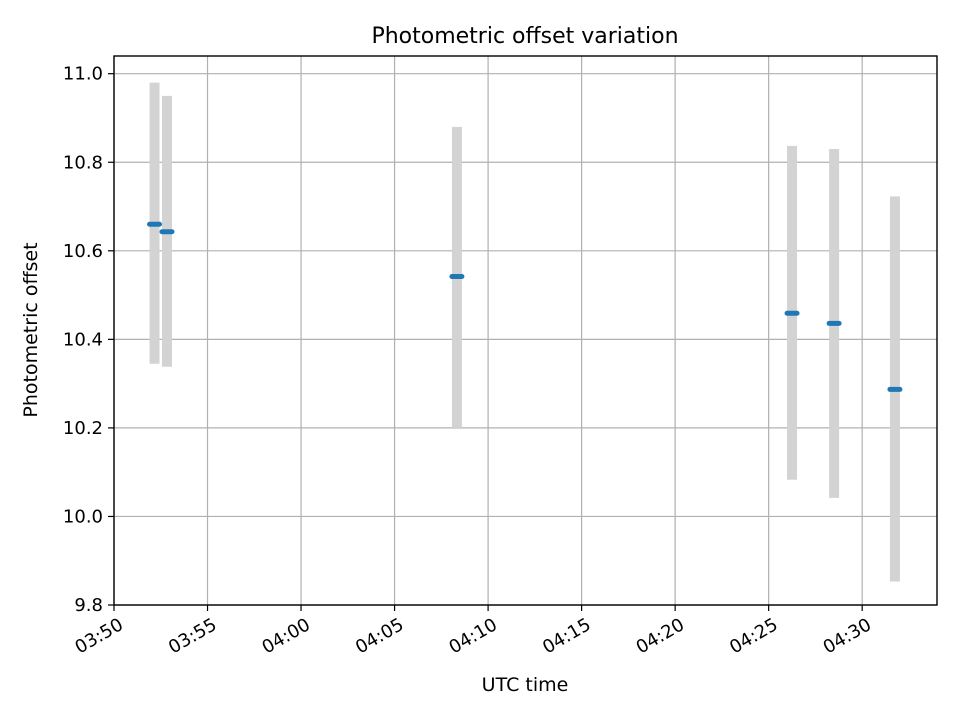  What do you see at coordinates (525, 685) in the screenshot?
I see `x-axis-label: UTC time` at bounding box center [525, 685].